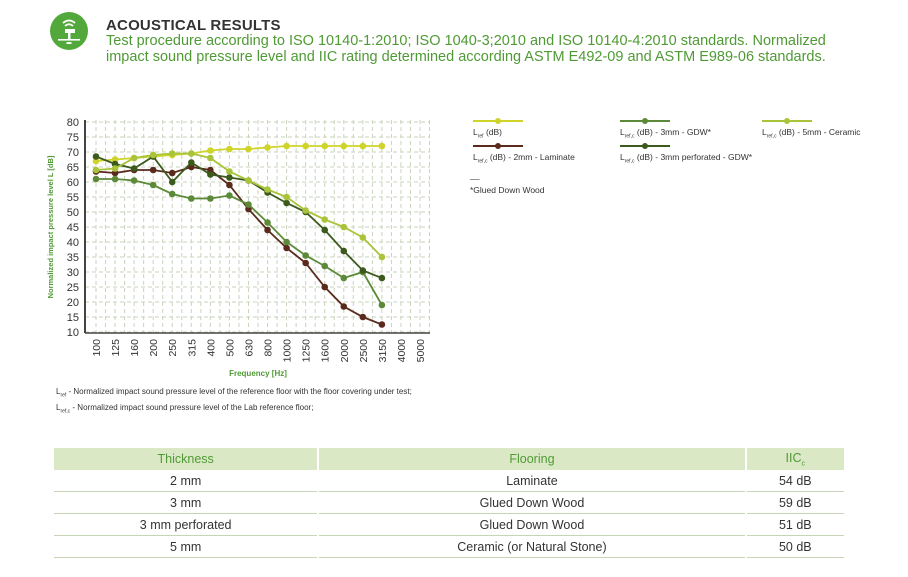  I want to click on x-tick-label: 125, so click(116, 348).